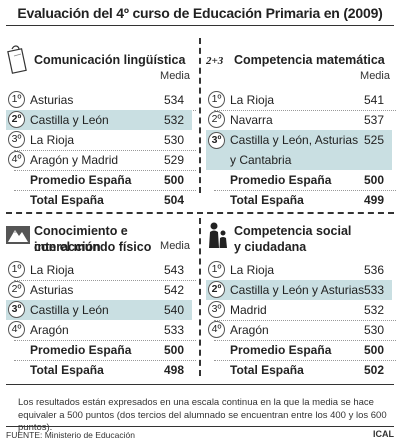  I want to click on total-value: 498, so click(173, 370).